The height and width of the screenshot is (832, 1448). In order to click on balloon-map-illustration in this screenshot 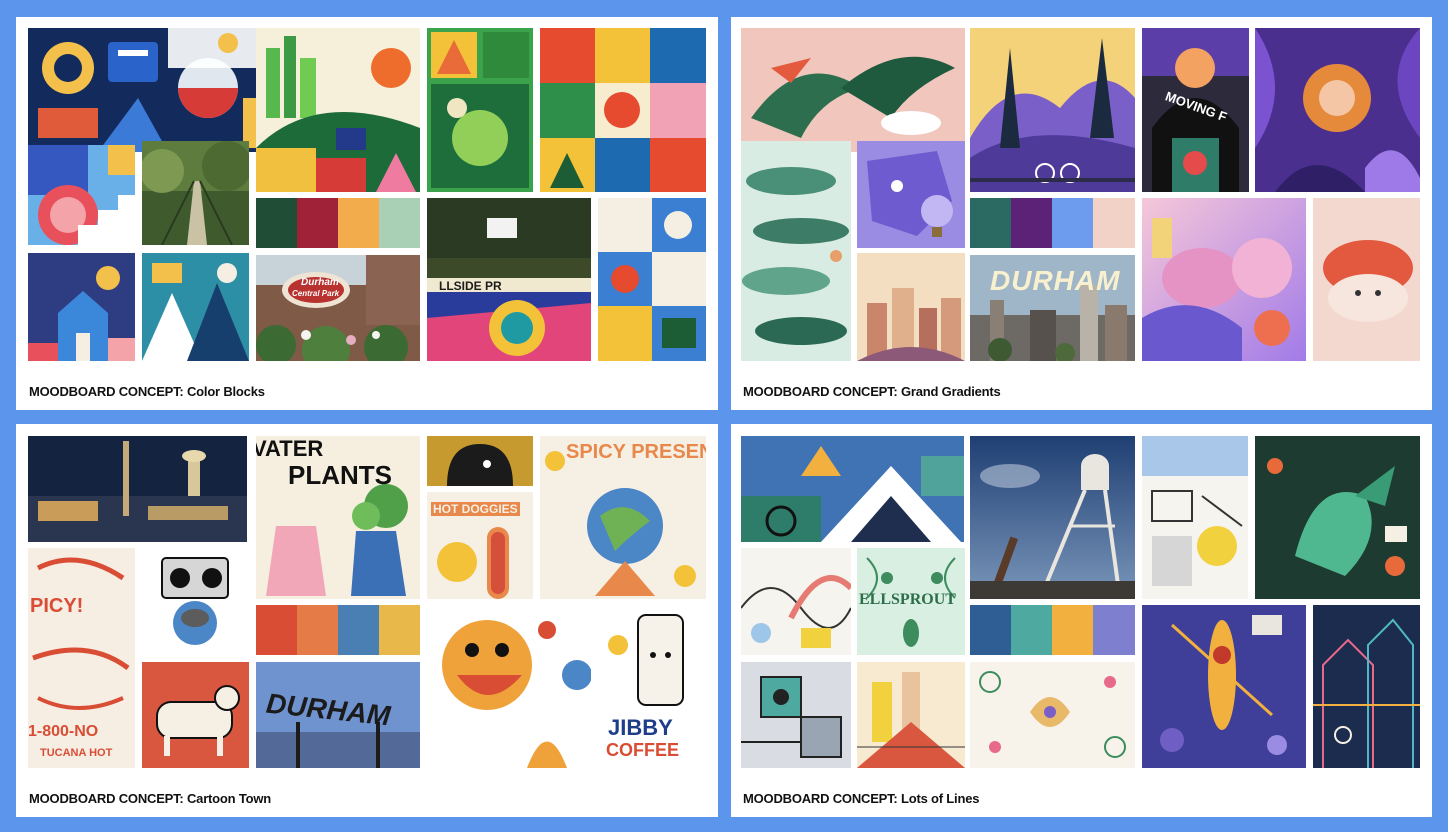, I will do `click(911, 194)`.